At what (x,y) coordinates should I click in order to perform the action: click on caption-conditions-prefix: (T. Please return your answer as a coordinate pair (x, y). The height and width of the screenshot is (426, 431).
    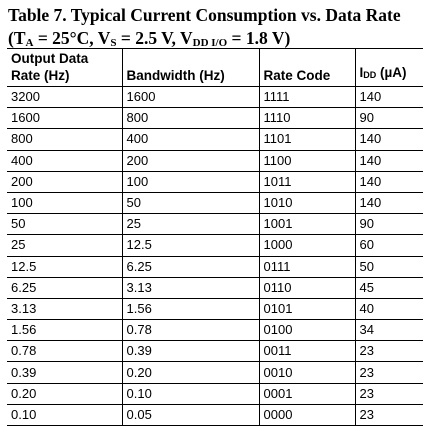
    Looking at the image, I should click on (17, 38).